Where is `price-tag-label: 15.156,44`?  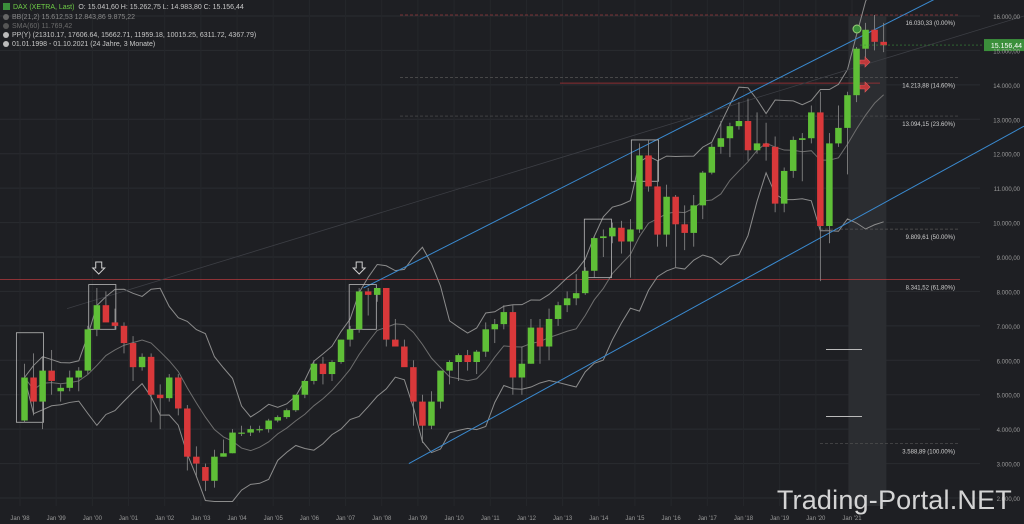 price-tag-label: 15.156,44 is located at coordinates (1006, 46).